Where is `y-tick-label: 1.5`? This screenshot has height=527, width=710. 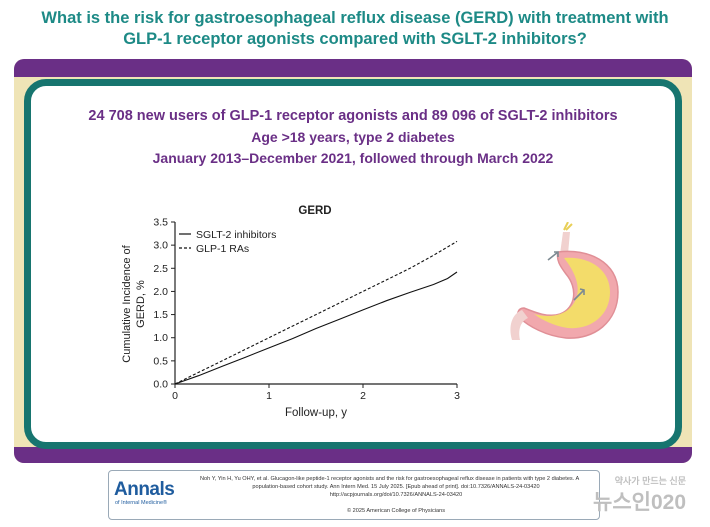 y-tick-label: 1.5 is located at coordinates (160, 315).